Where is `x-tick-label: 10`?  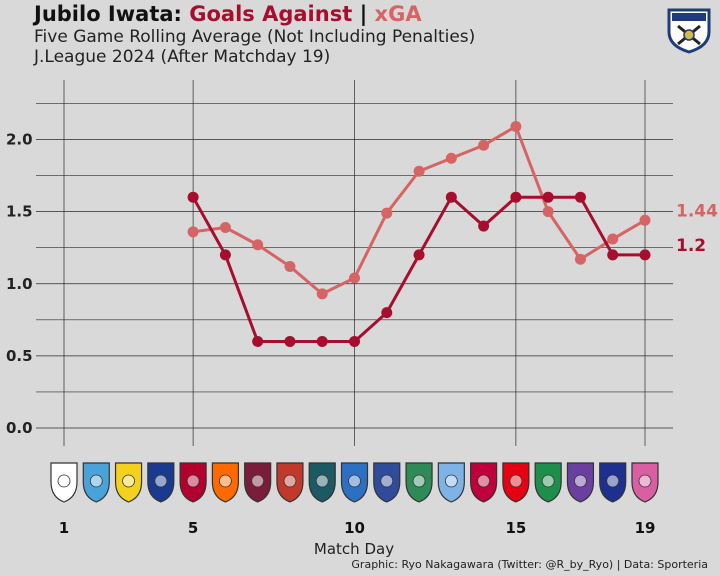
x-tick-label: 10 is located at coordinates (354, 528).